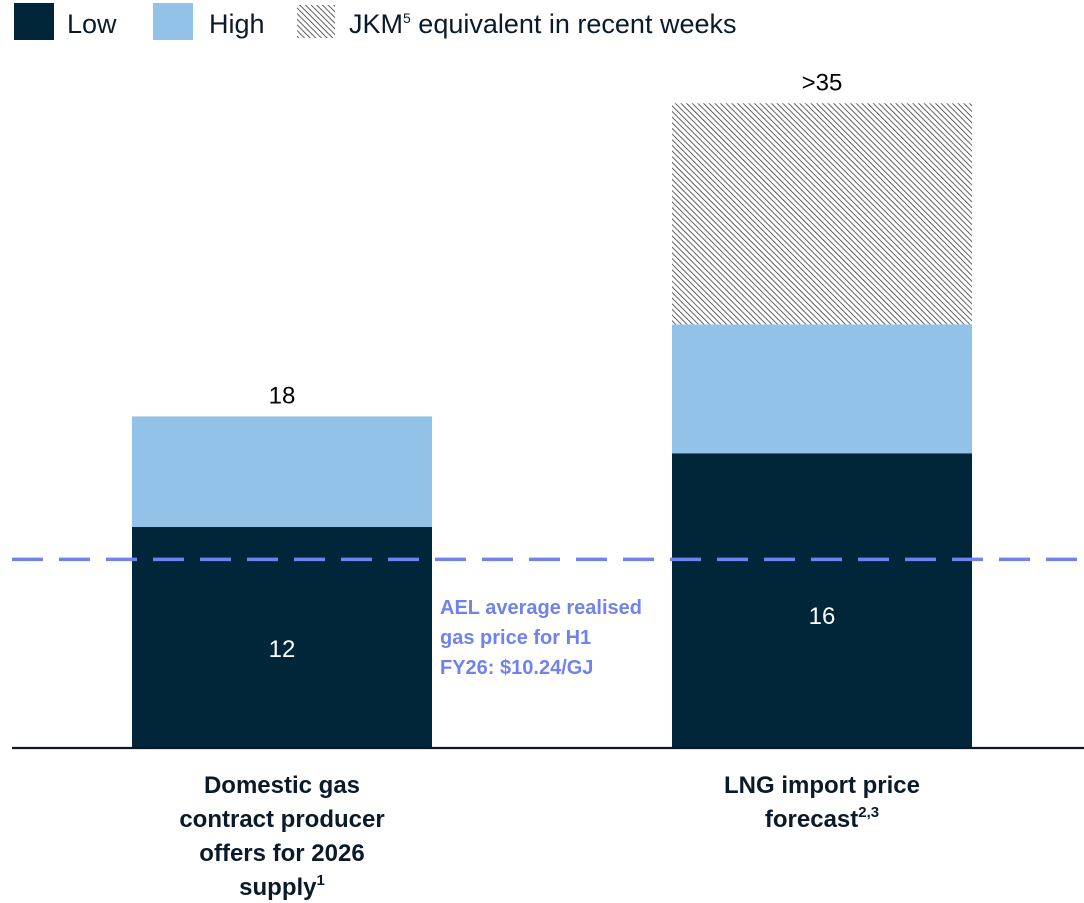  Describe the element at coordinates (574, 24) in the screenshot. I see `legend-label-jkm-suffix: equivalent in recent weeks` at that location.